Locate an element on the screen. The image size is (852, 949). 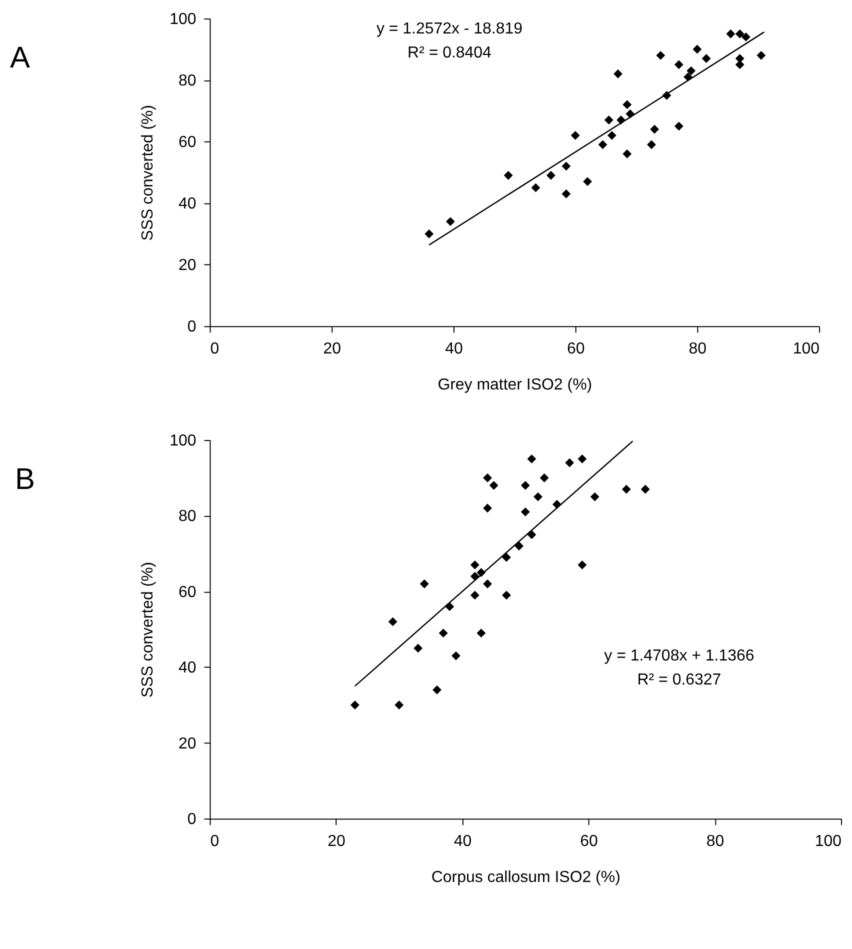
text: A is located at coordinates (20, 57).